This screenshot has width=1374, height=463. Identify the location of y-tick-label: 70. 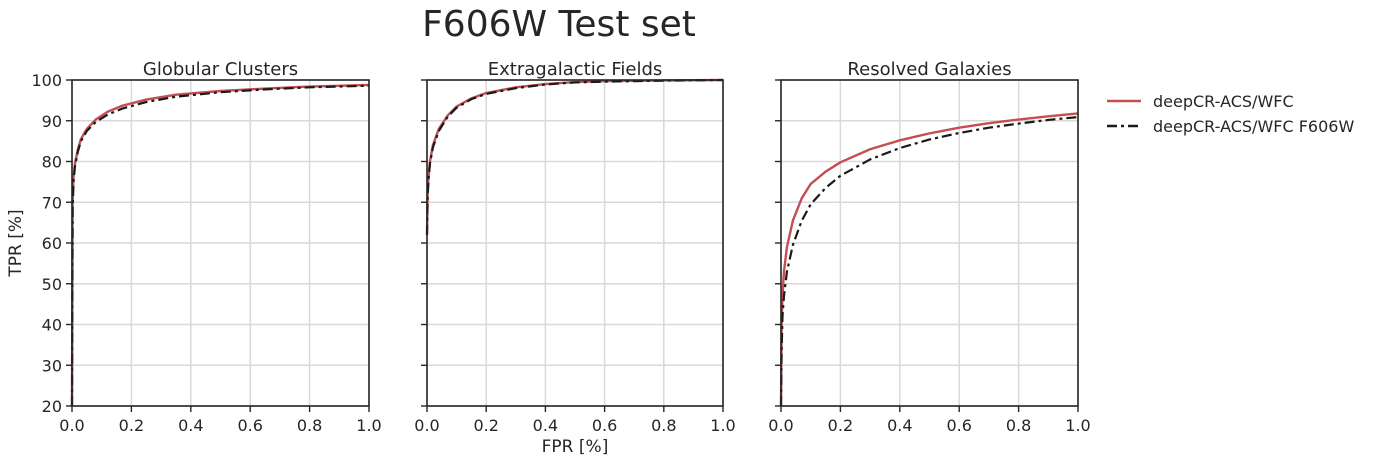
(52, 202).